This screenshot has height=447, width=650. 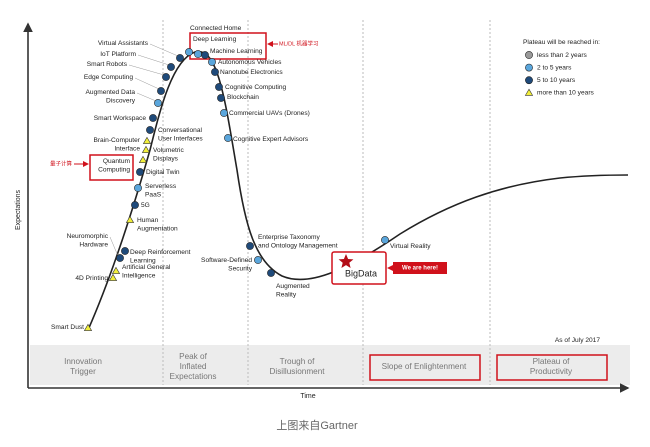 I want to click on tech-label: Connected Home, so click(x=216, y=28).